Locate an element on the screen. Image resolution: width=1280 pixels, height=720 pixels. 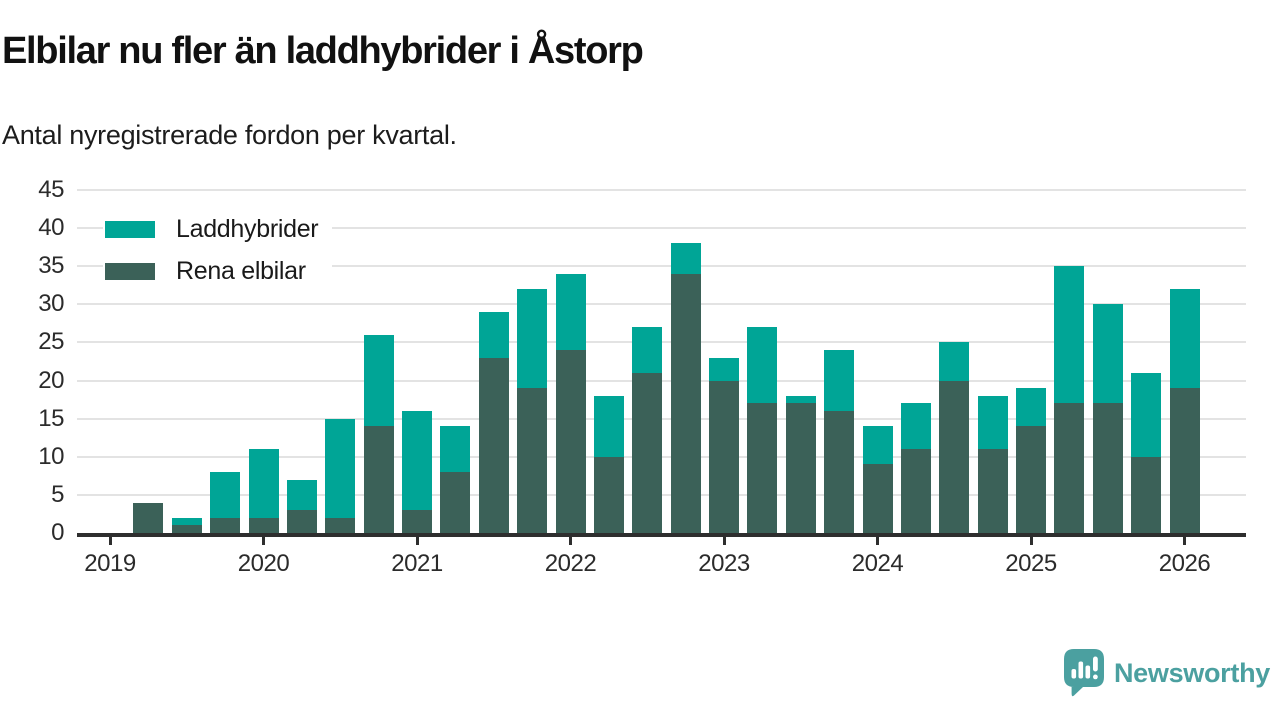
legend-label: Laddhybrider is located at coordinates (247, 229).